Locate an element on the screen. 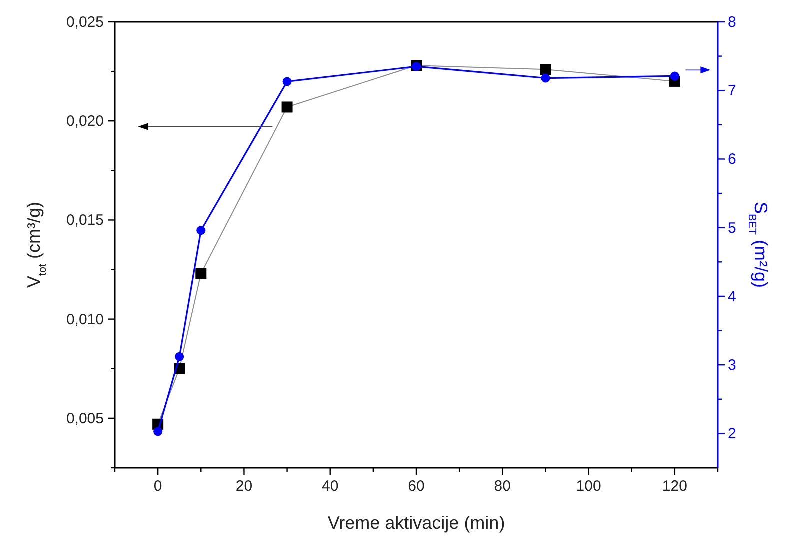  x-tick-label: 80 is located at coordinates (502, 486).